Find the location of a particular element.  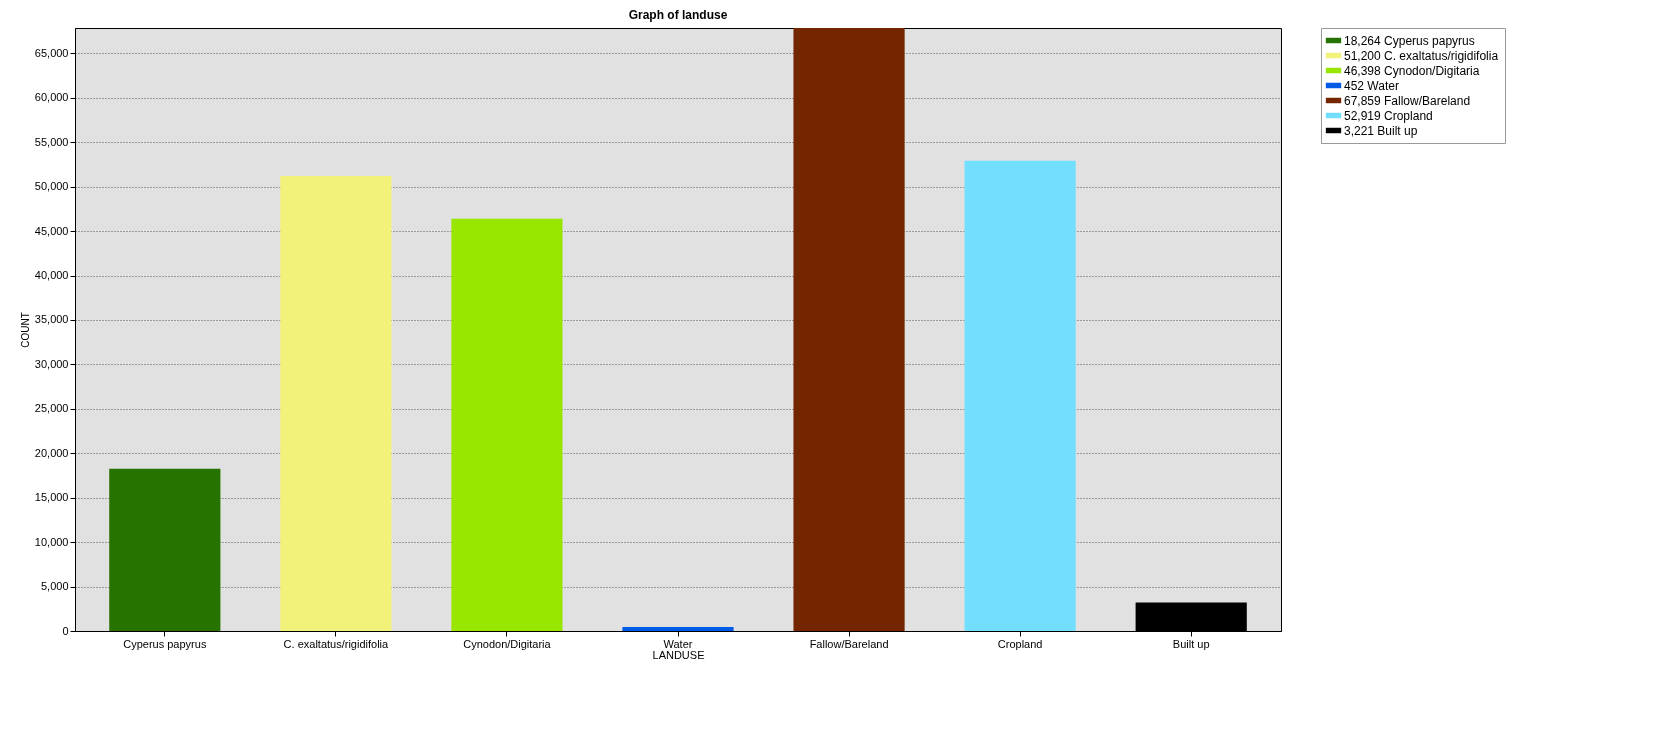

y-tick-label: 35,000 is located at coordinates (51, 319).